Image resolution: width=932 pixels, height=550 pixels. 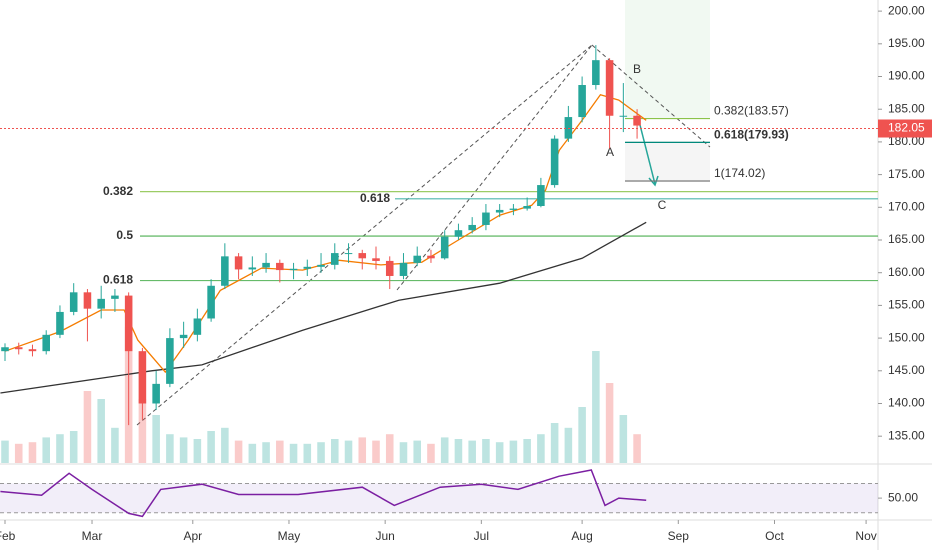 What do you see at coordinates (906, 206) in the screenshot?
I see `y-tick-label: 170.00` at bounding box center [906, 206].